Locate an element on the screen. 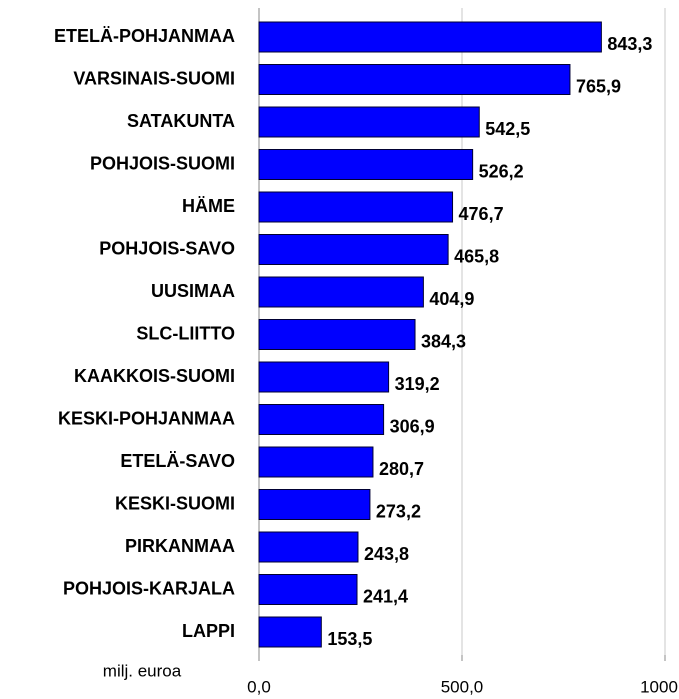 This screenshot has width=679, height=699. value-label: 319,2 is located at coordinates (417, 384).